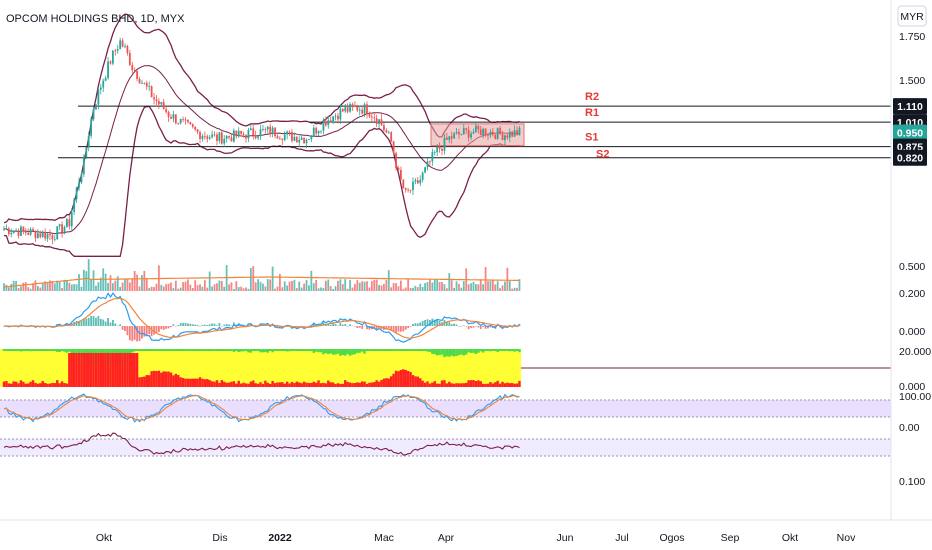 The image size is (932, 550). Describe the element at coordinates (910, 159) in the screenshot. I see `price-badge-label: 0.820` at that location.